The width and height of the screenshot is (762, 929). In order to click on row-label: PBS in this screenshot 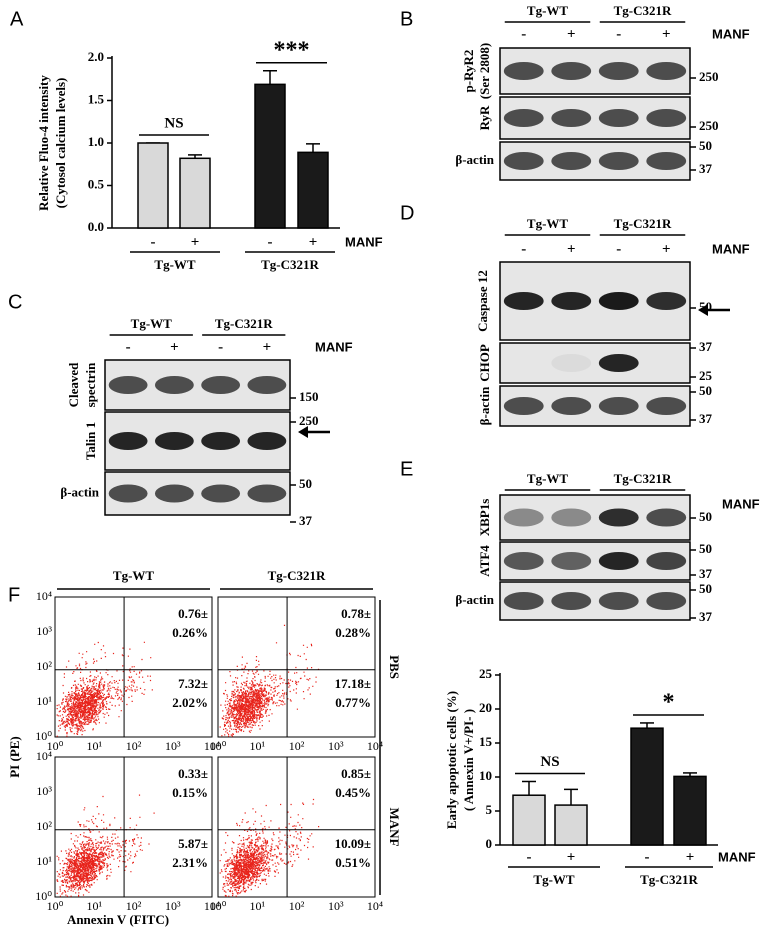, I will do `click(394, 667)`.